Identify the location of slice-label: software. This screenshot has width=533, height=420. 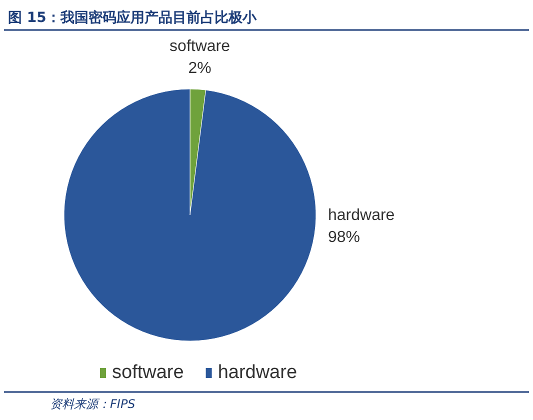
(200, 46).